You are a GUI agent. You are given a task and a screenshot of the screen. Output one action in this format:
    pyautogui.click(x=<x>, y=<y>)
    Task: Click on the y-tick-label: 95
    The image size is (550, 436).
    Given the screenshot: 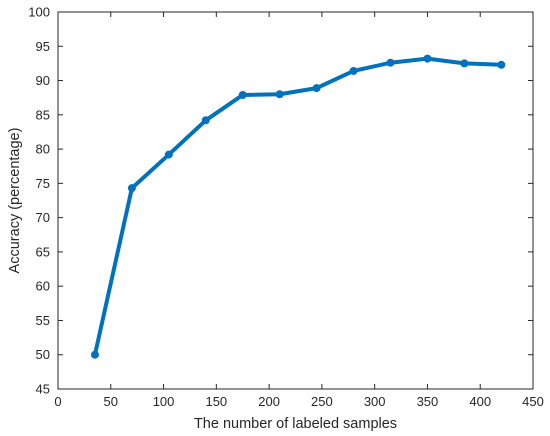 What is the action you would take?
    pyautogui.click(x=43, y=46)
    